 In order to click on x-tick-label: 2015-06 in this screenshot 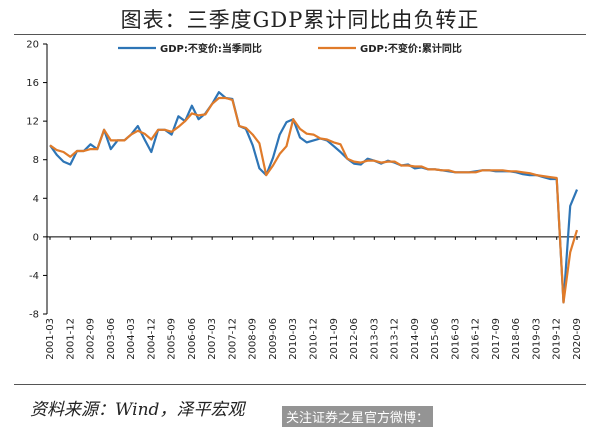, I will do `click(435, 339)`.